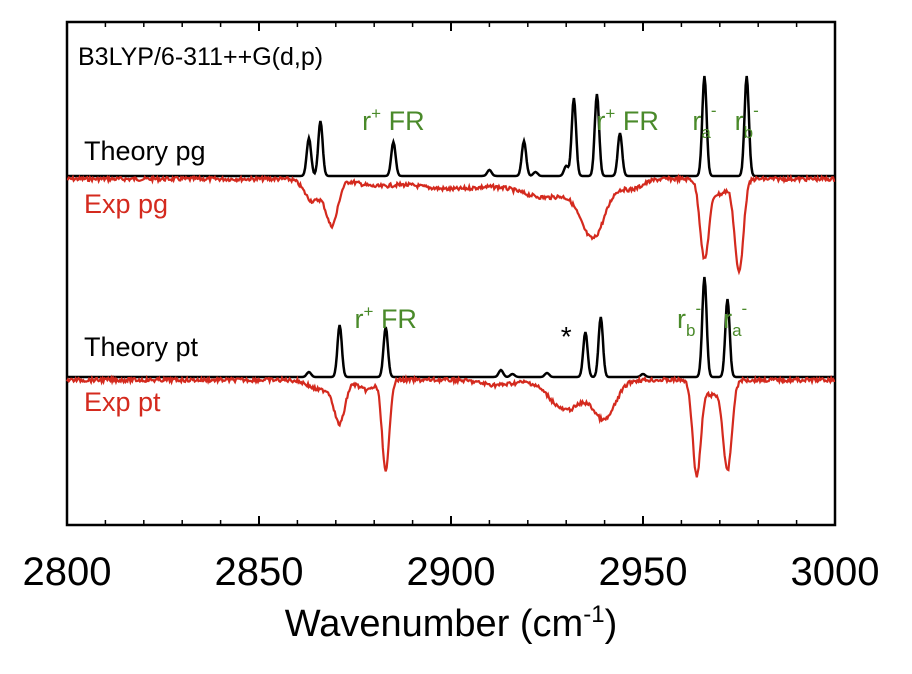  I want to click on x-axis-title: Wavenumber (cm-1), so click(451, 623).